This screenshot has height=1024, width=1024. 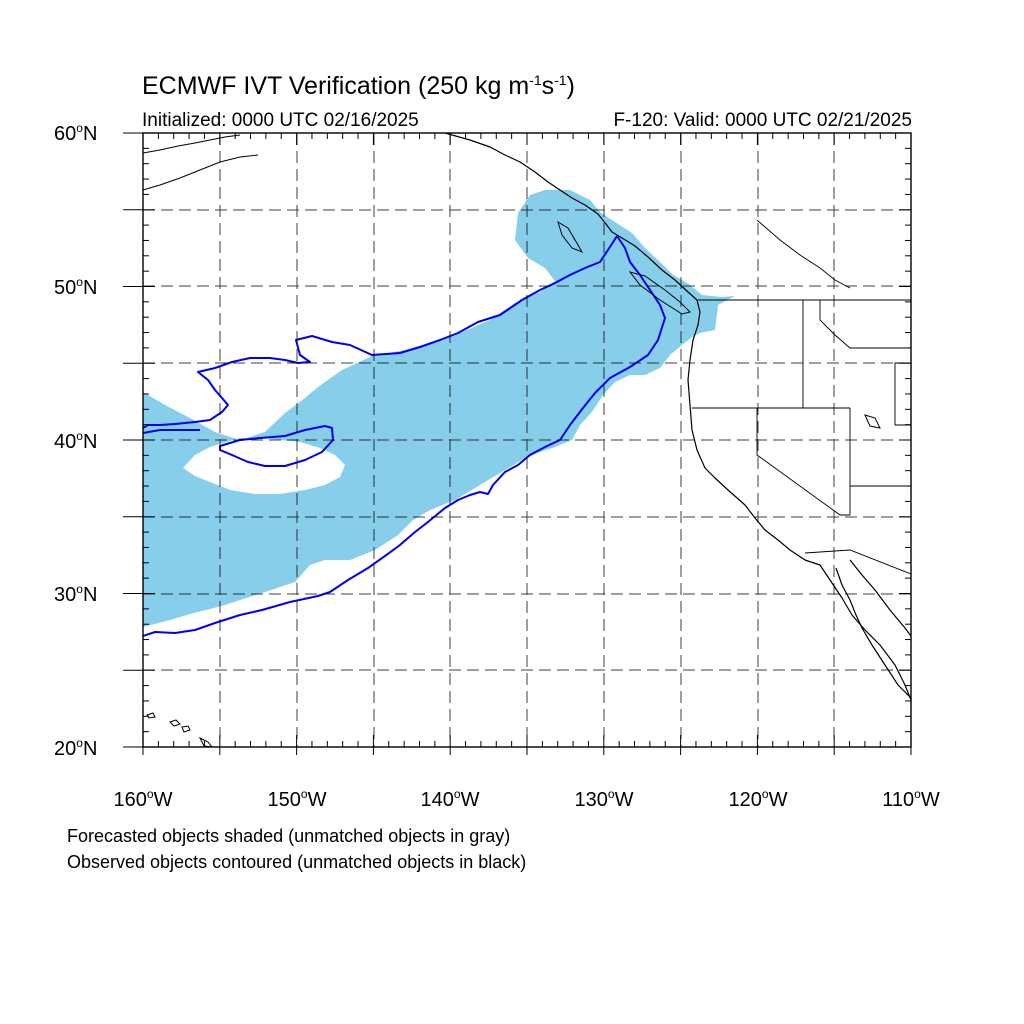 I want to click on island-haida-gwaii, so click(x=570, y=236).